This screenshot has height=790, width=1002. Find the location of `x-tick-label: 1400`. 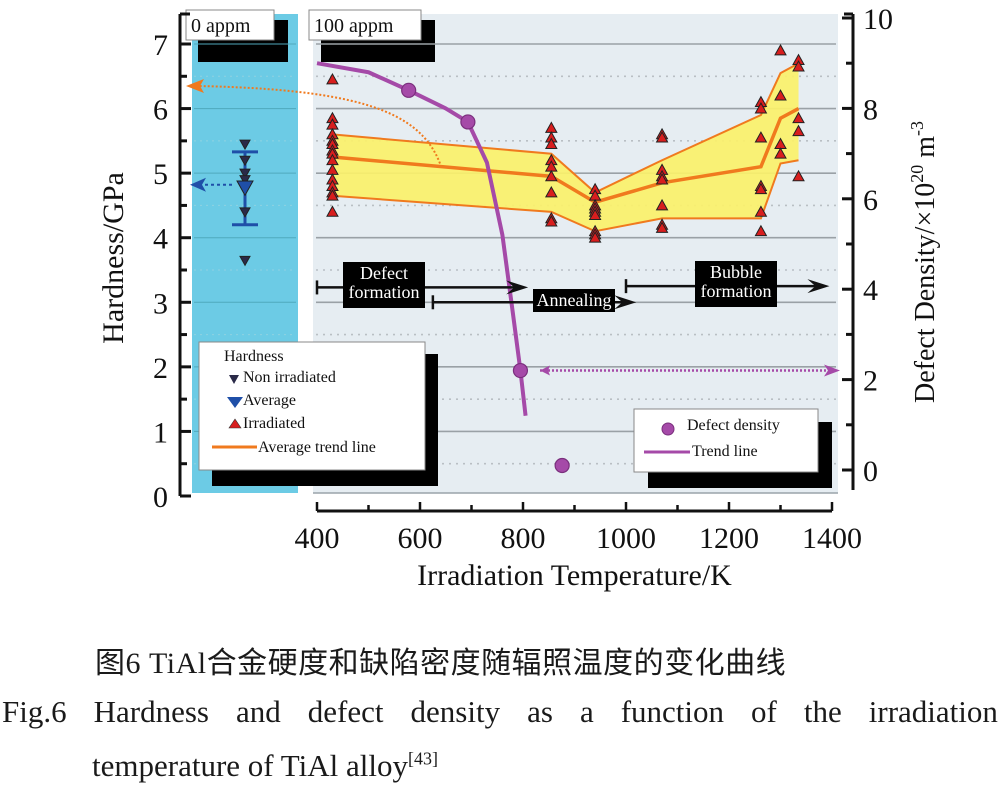

x-tick-label: 1400 is located at coordinates (832, 538).